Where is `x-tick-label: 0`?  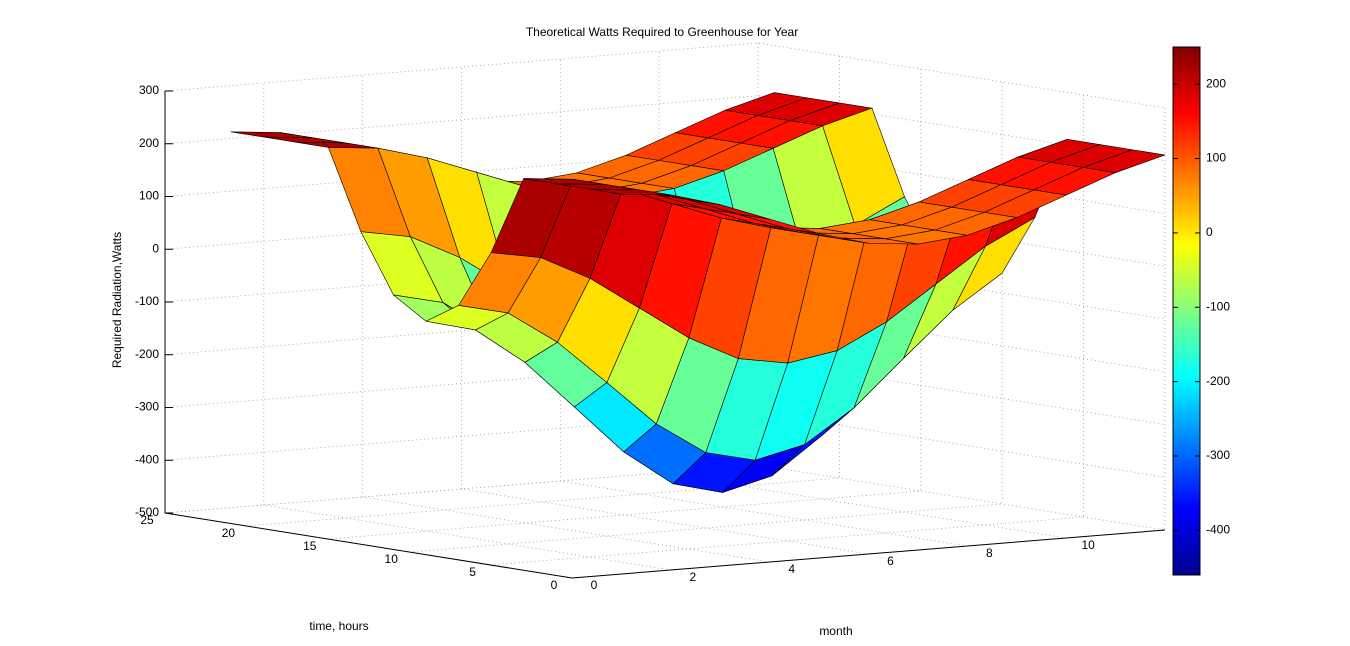 x-tick-label: 0 is located at coordinates (594, 585).